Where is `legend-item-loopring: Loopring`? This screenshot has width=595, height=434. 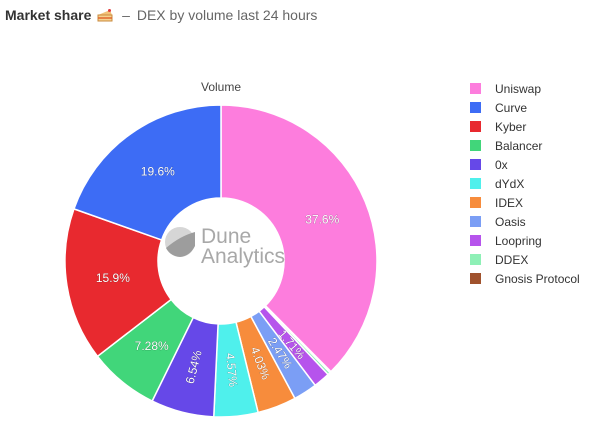 legend-item-loopring: Loopring is located at coordinates (525, 240).